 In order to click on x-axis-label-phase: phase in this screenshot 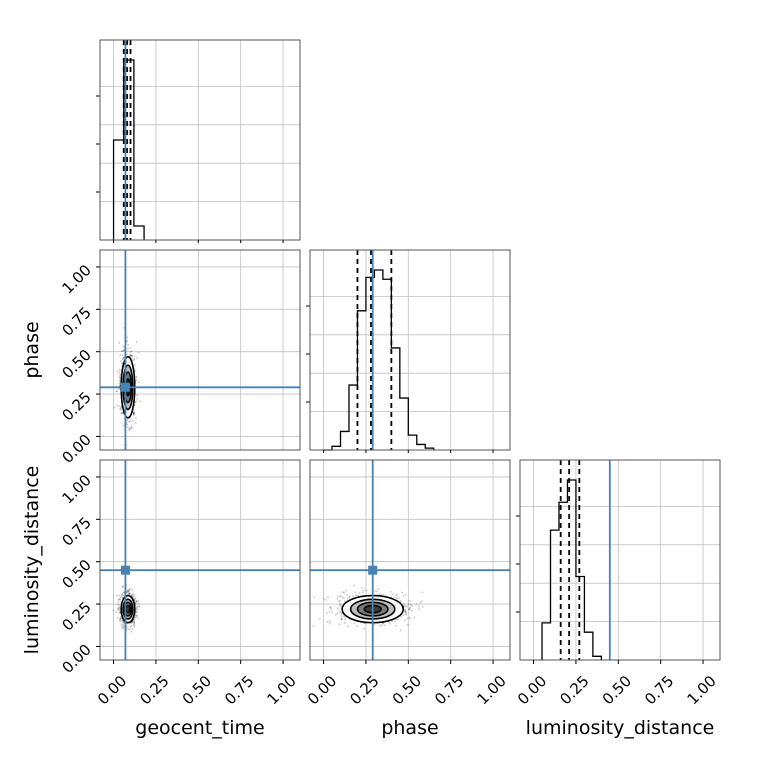, I will do `click(409, 728)`.